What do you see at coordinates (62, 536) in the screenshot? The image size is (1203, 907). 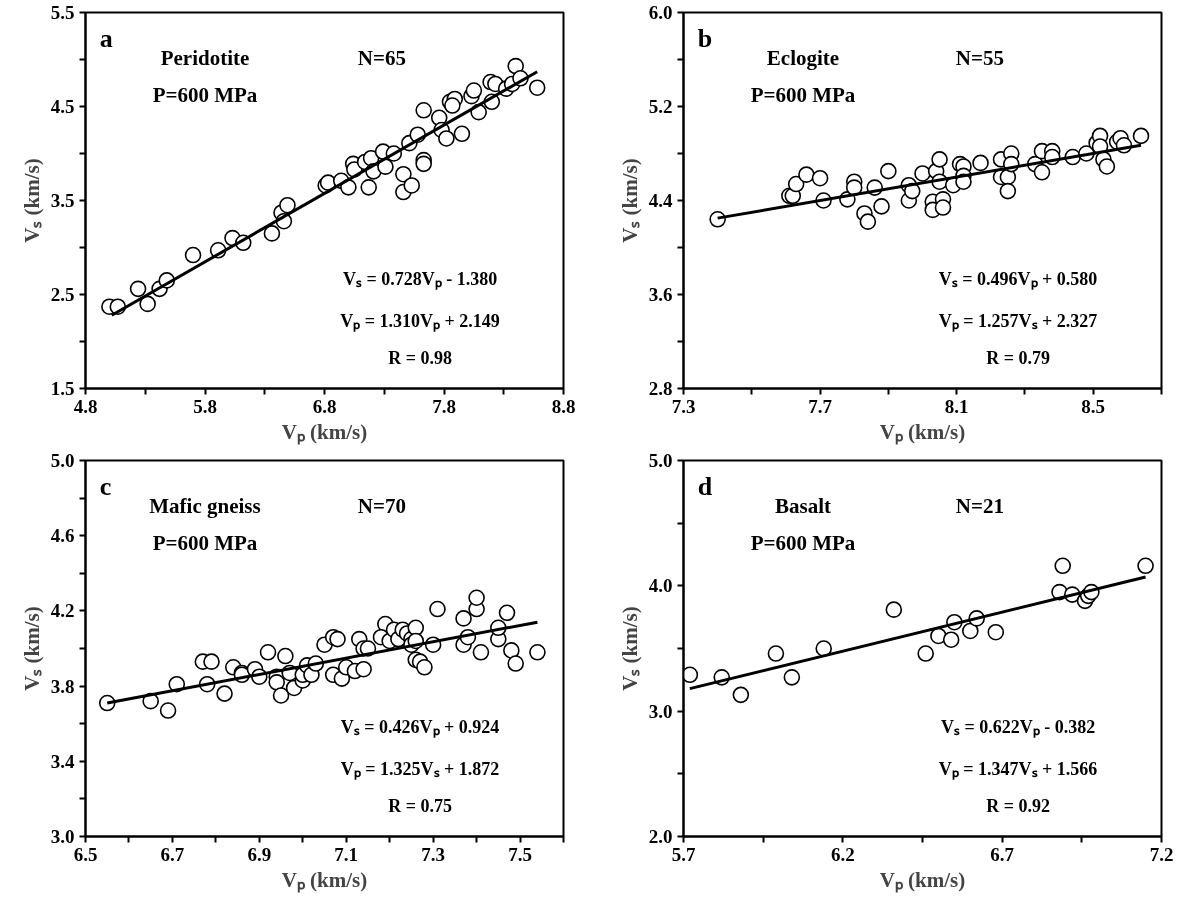 I see `y-tick-label: 4.6` at bounding box center [62, 536].